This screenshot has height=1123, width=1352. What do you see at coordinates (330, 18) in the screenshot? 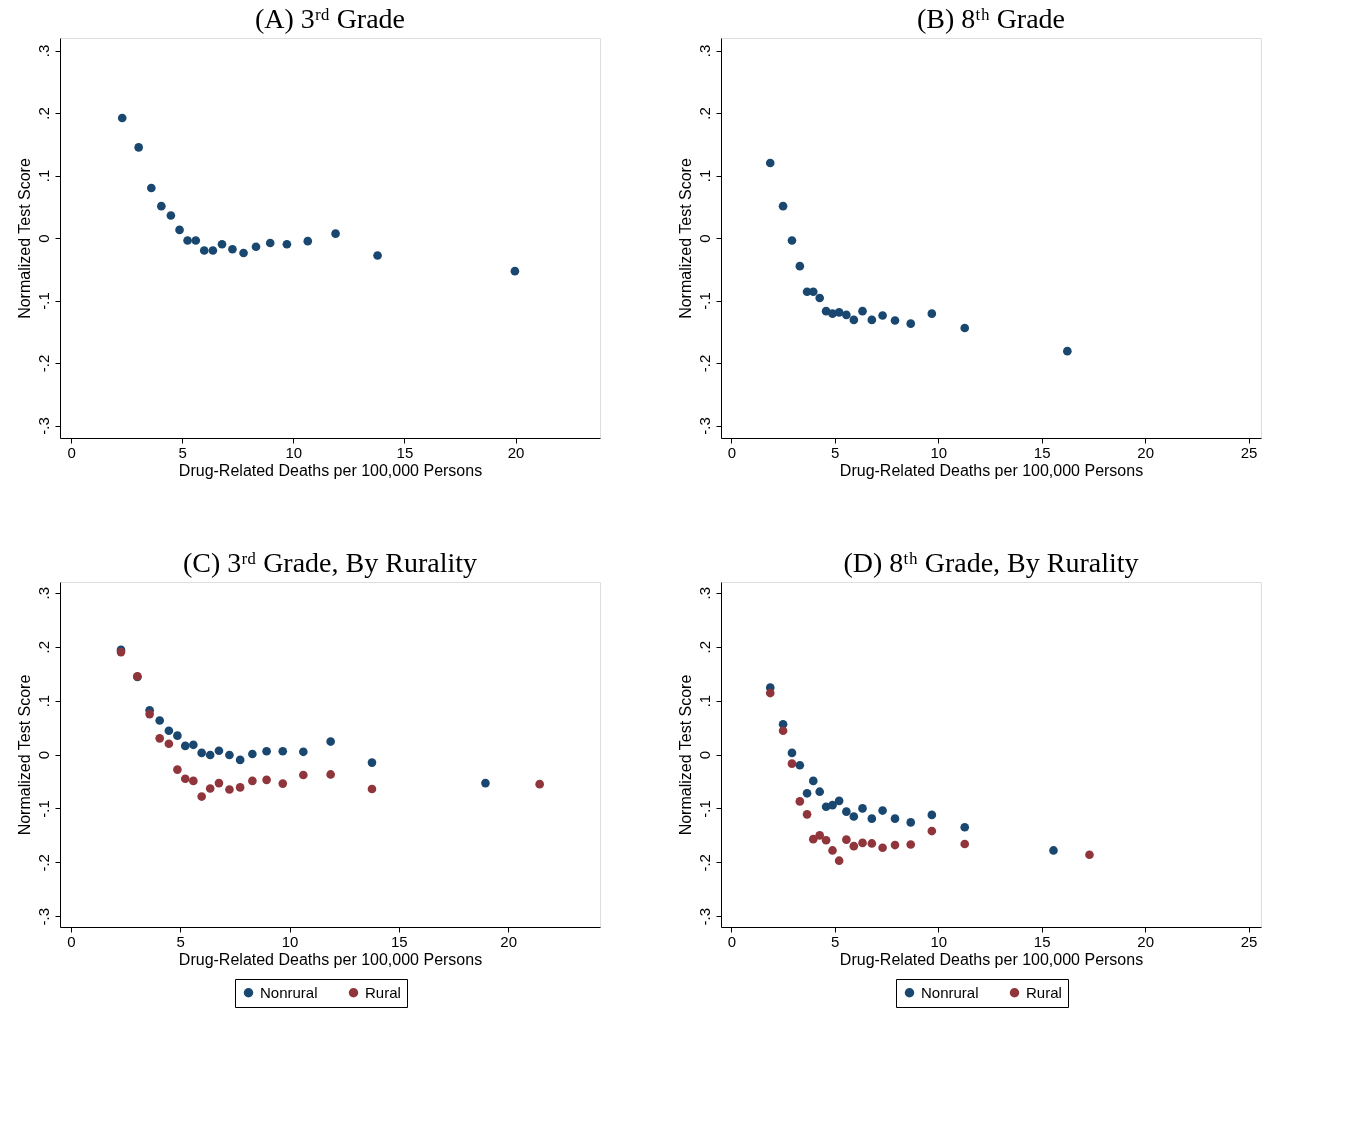
I see `chart-title: (A) 3ʳᵈ Grade` at bounding box center [330, 18].